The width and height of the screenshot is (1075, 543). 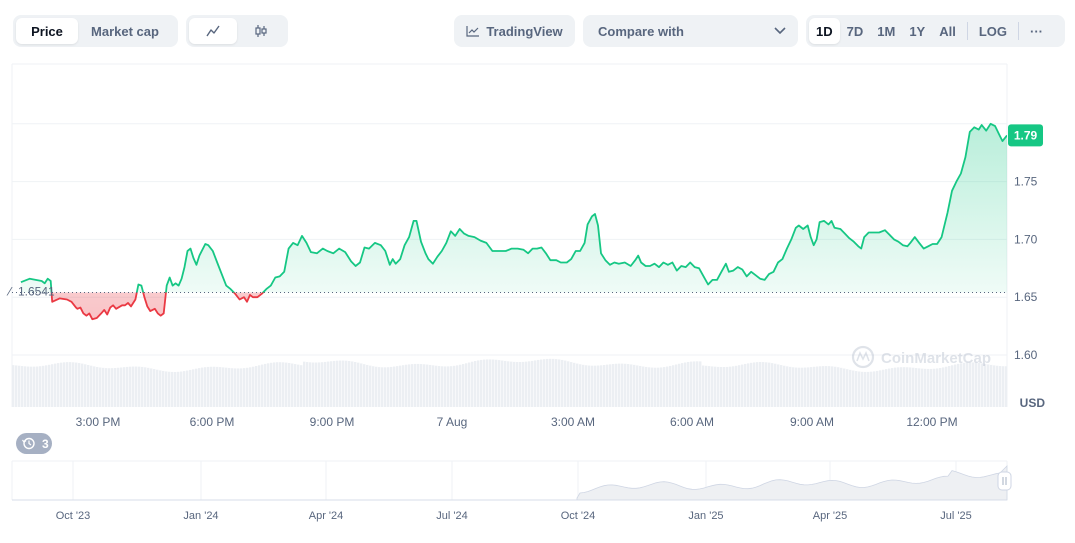 I want to click on range-1y-button: 1Y, so click(x=917, y=31).